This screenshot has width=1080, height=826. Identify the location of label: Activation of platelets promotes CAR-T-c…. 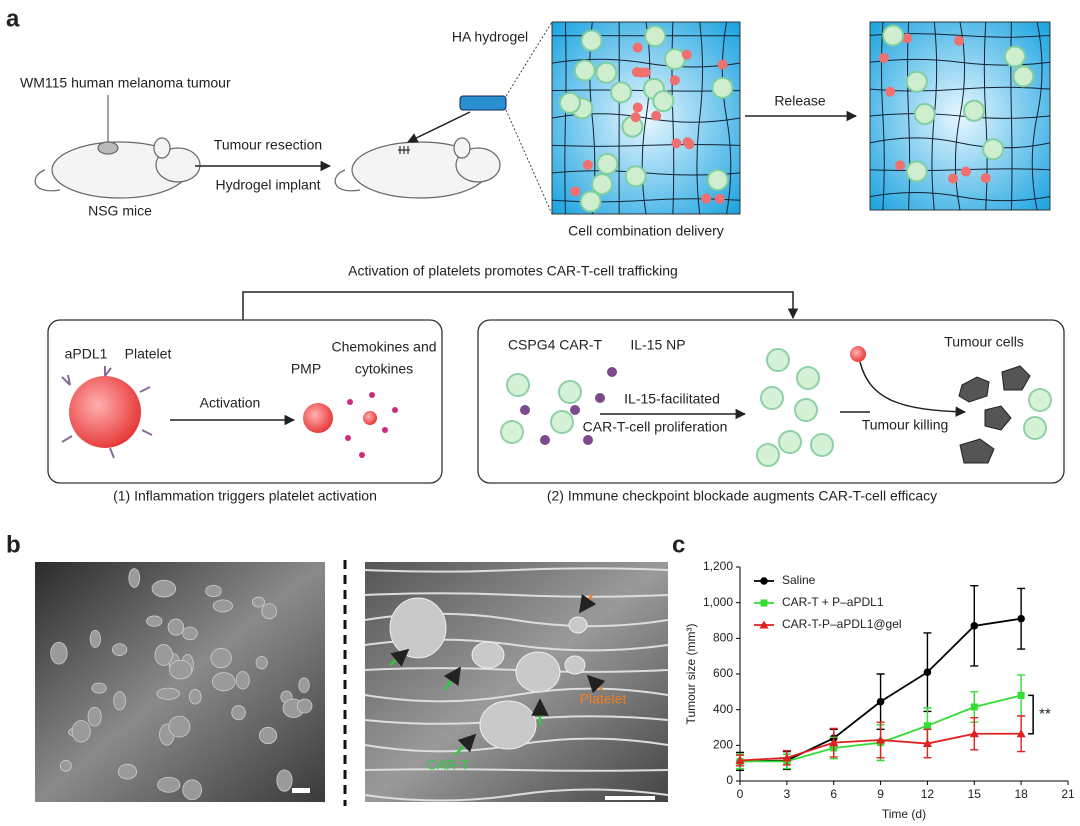
(513, 271).